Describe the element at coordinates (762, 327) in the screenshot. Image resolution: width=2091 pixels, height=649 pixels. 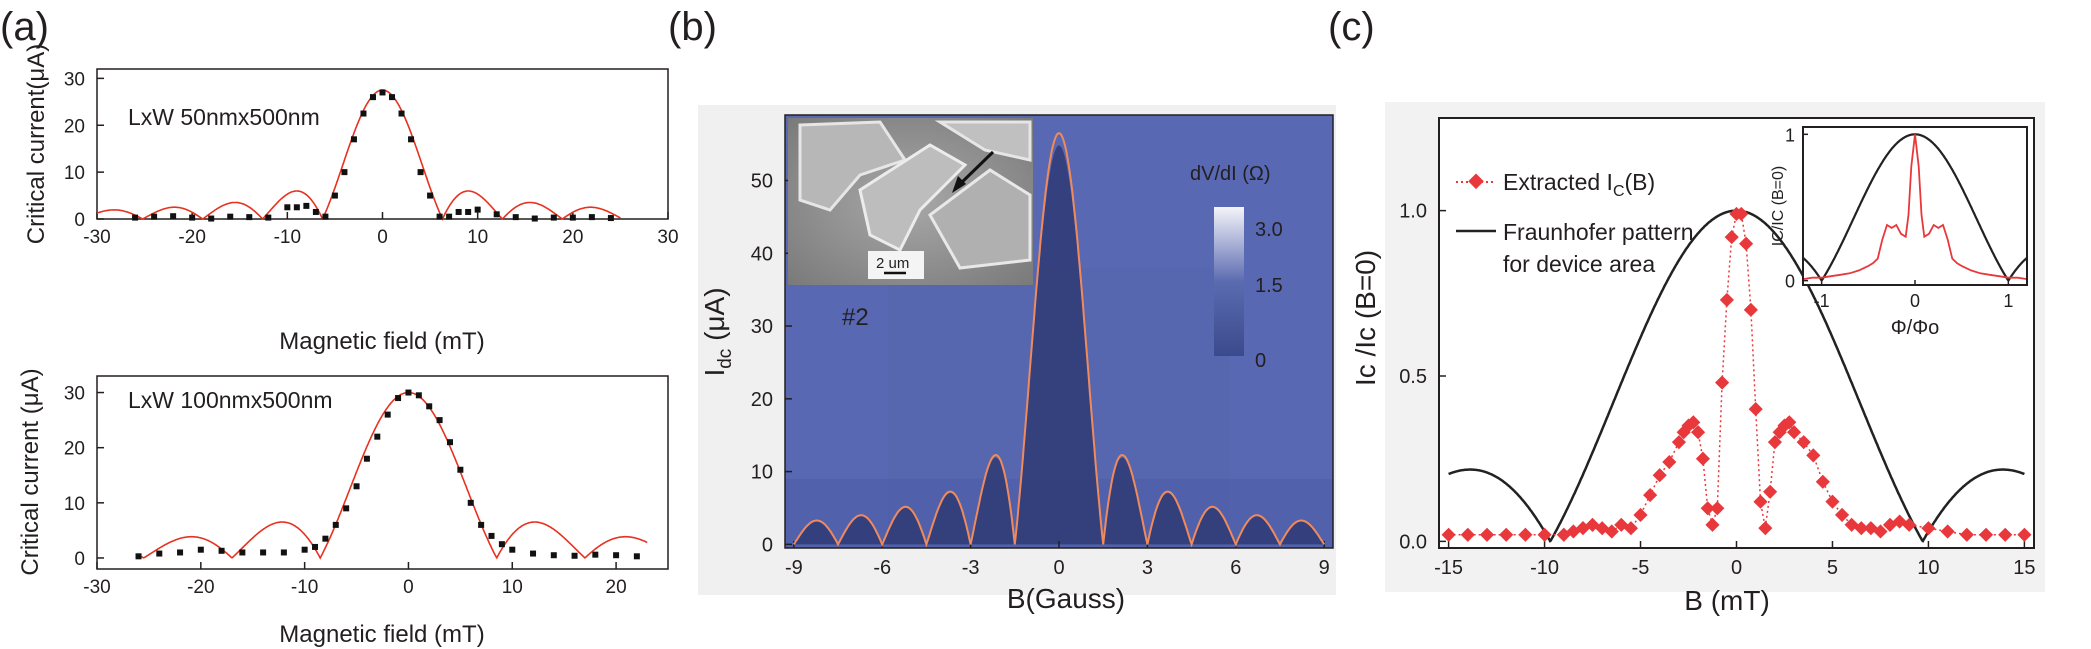
I see `y-tick-label: 30` at that location.